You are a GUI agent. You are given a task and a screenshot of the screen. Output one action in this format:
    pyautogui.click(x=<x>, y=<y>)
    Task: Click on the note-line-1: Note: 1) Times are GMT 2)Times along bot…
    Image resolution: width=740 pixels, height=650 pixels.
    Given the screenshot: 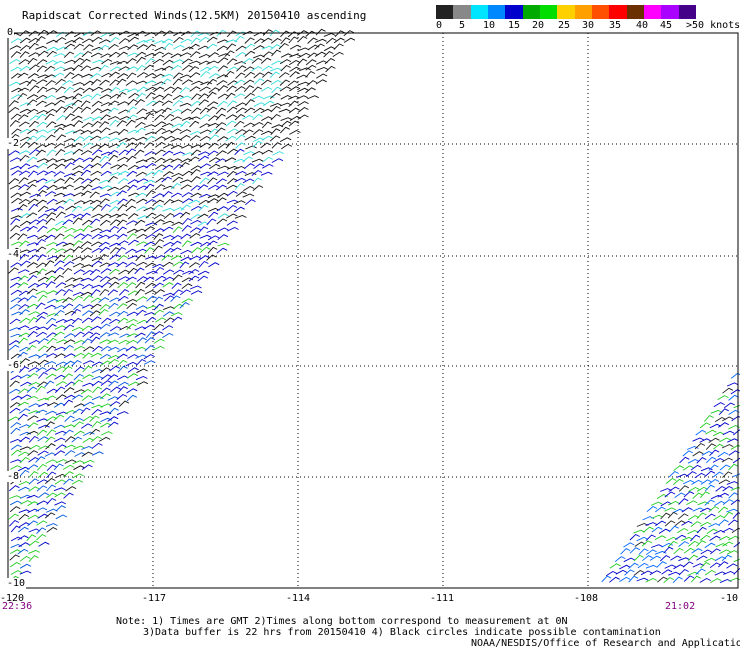 What is the action you would take?
    pyautogui.click(x=342, y=621)
    